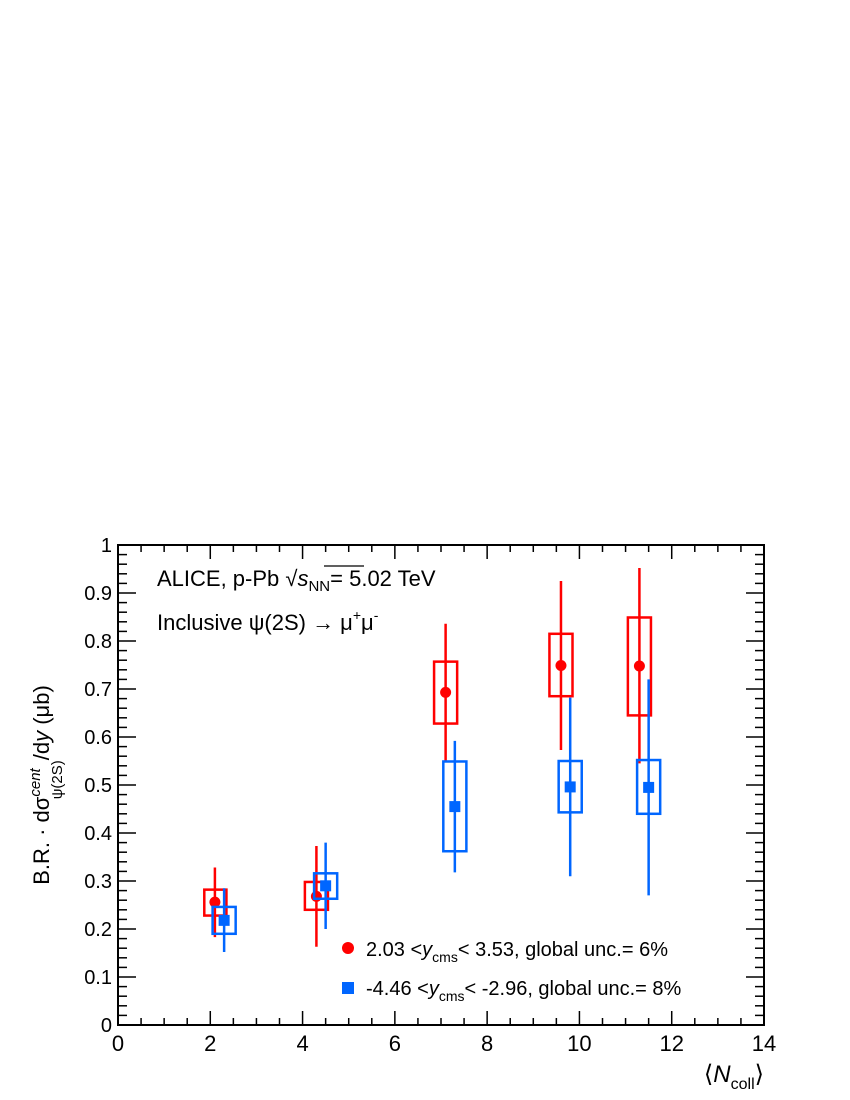 This screenshot has width=850, height=1100. Describe the element at coordinates (118, 1043) in the screenshot. I see `x-tick-label: 0` at that location.